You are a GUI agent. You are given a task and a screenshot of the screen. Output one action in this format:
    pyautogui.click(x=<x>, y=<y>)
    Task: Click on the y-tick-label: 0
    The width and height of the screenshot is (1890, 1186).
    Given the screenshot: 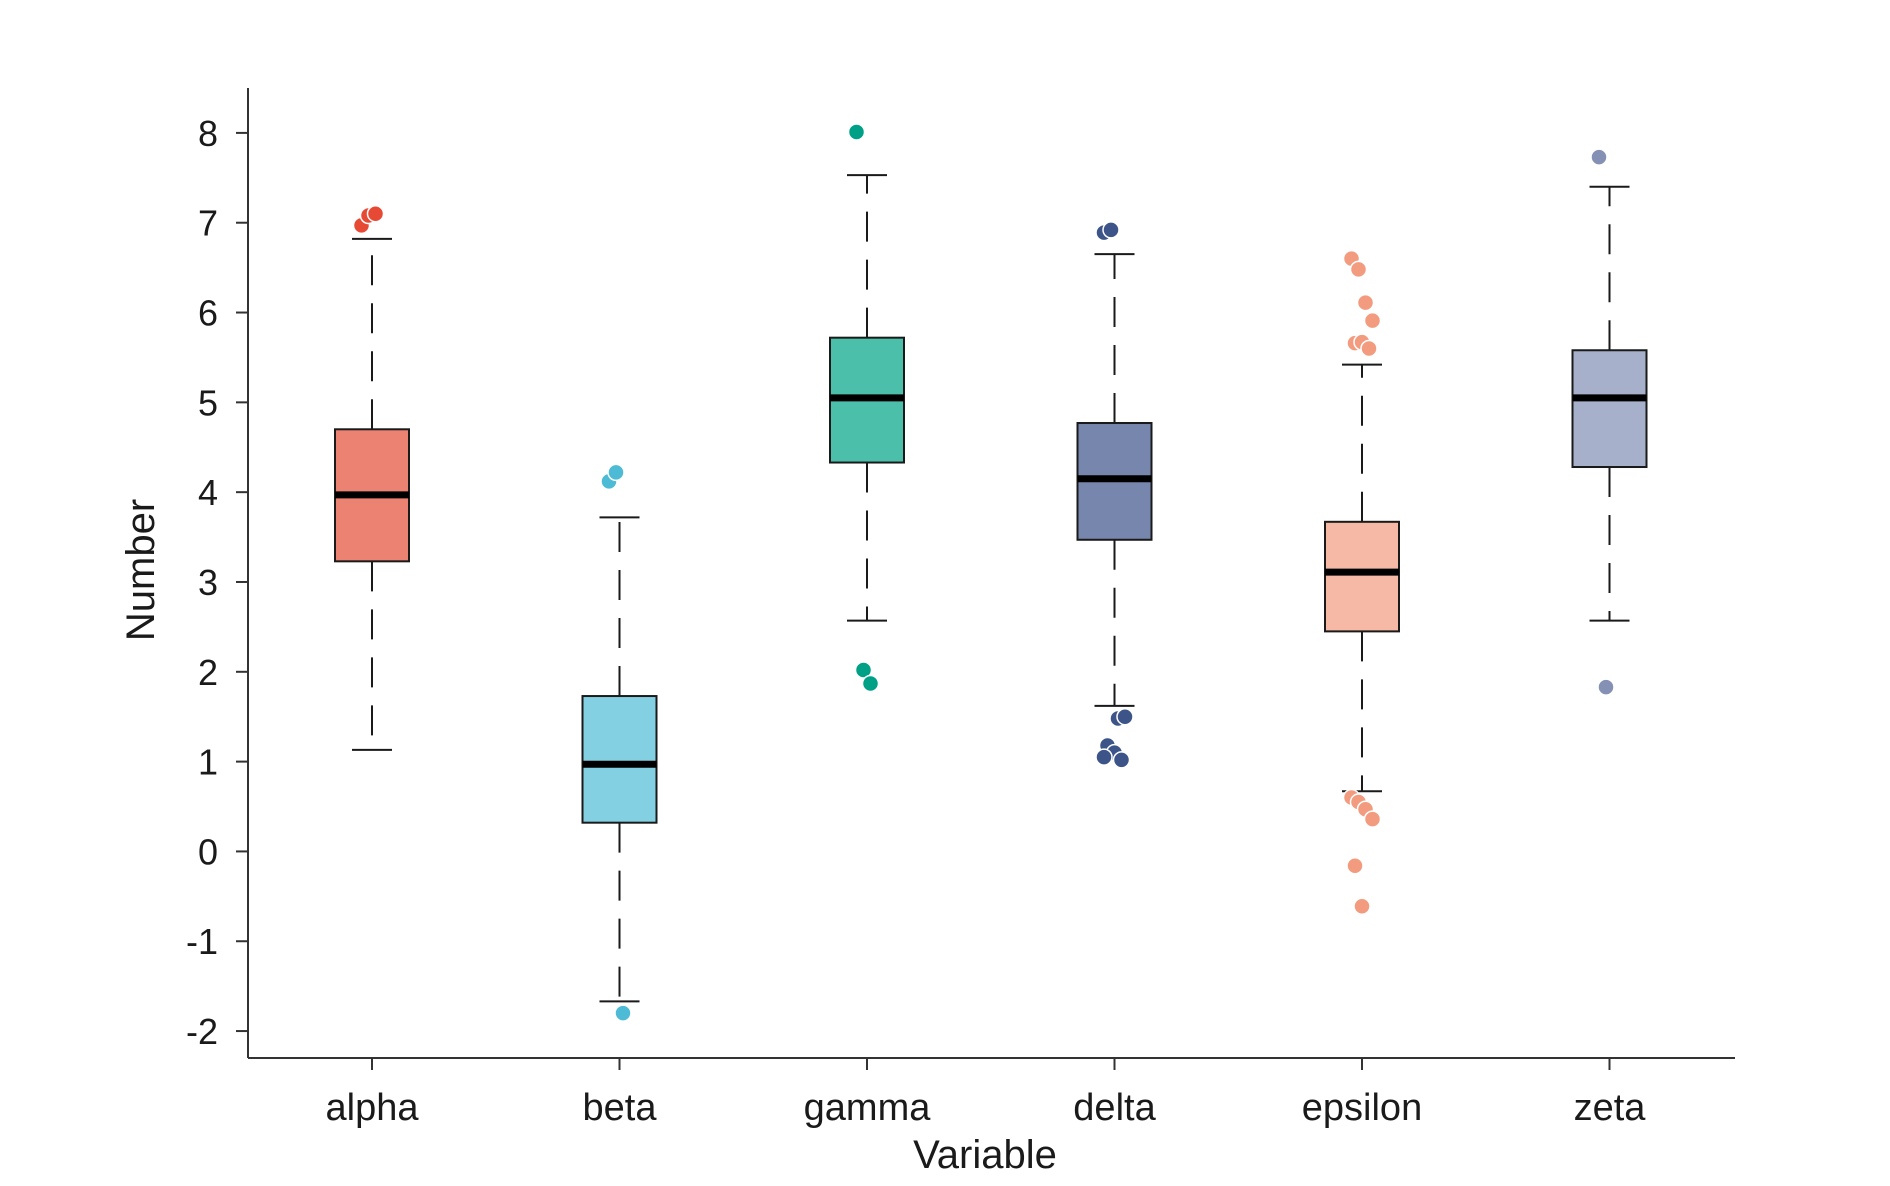 What is the action you would take?
    pyautogui.click(x=208, y=851)
    